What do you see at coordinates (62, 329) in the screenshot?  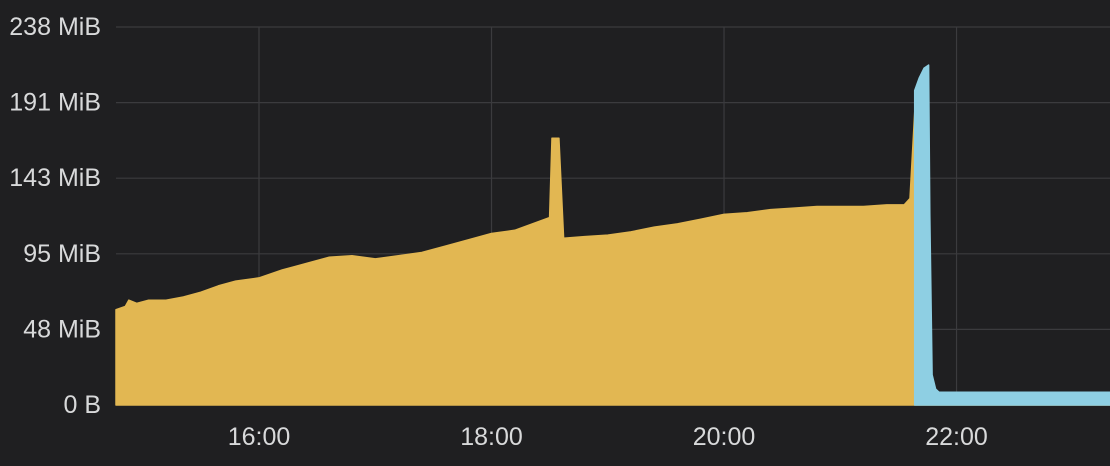 I see `y-tick-label: 48 MiB` at bounding box center [62, 329].